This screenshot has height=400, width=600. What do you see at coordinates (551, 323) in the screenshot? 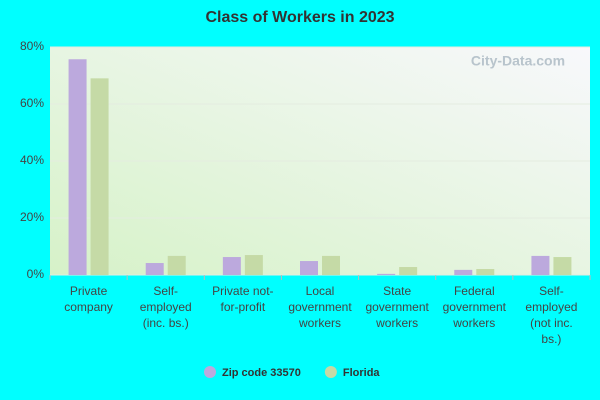
I see `x-tick-label: (not inc.` at bounding box center [551, 323].